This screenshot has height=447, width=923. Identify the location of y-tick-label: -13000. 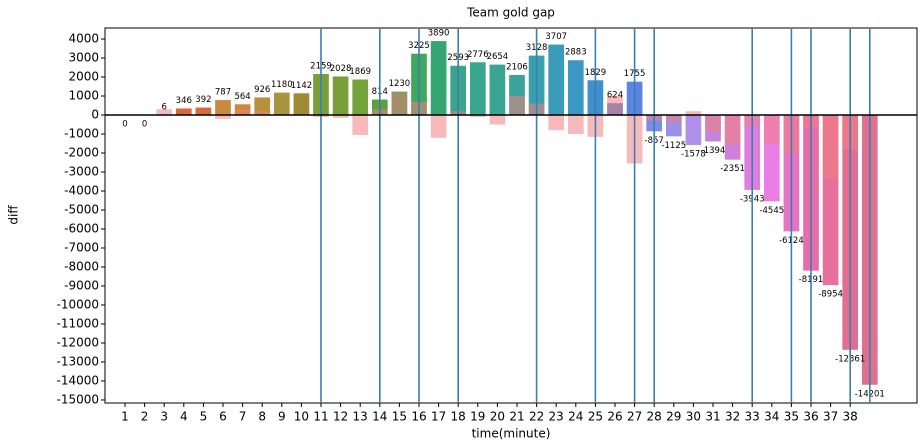
(77, 361).